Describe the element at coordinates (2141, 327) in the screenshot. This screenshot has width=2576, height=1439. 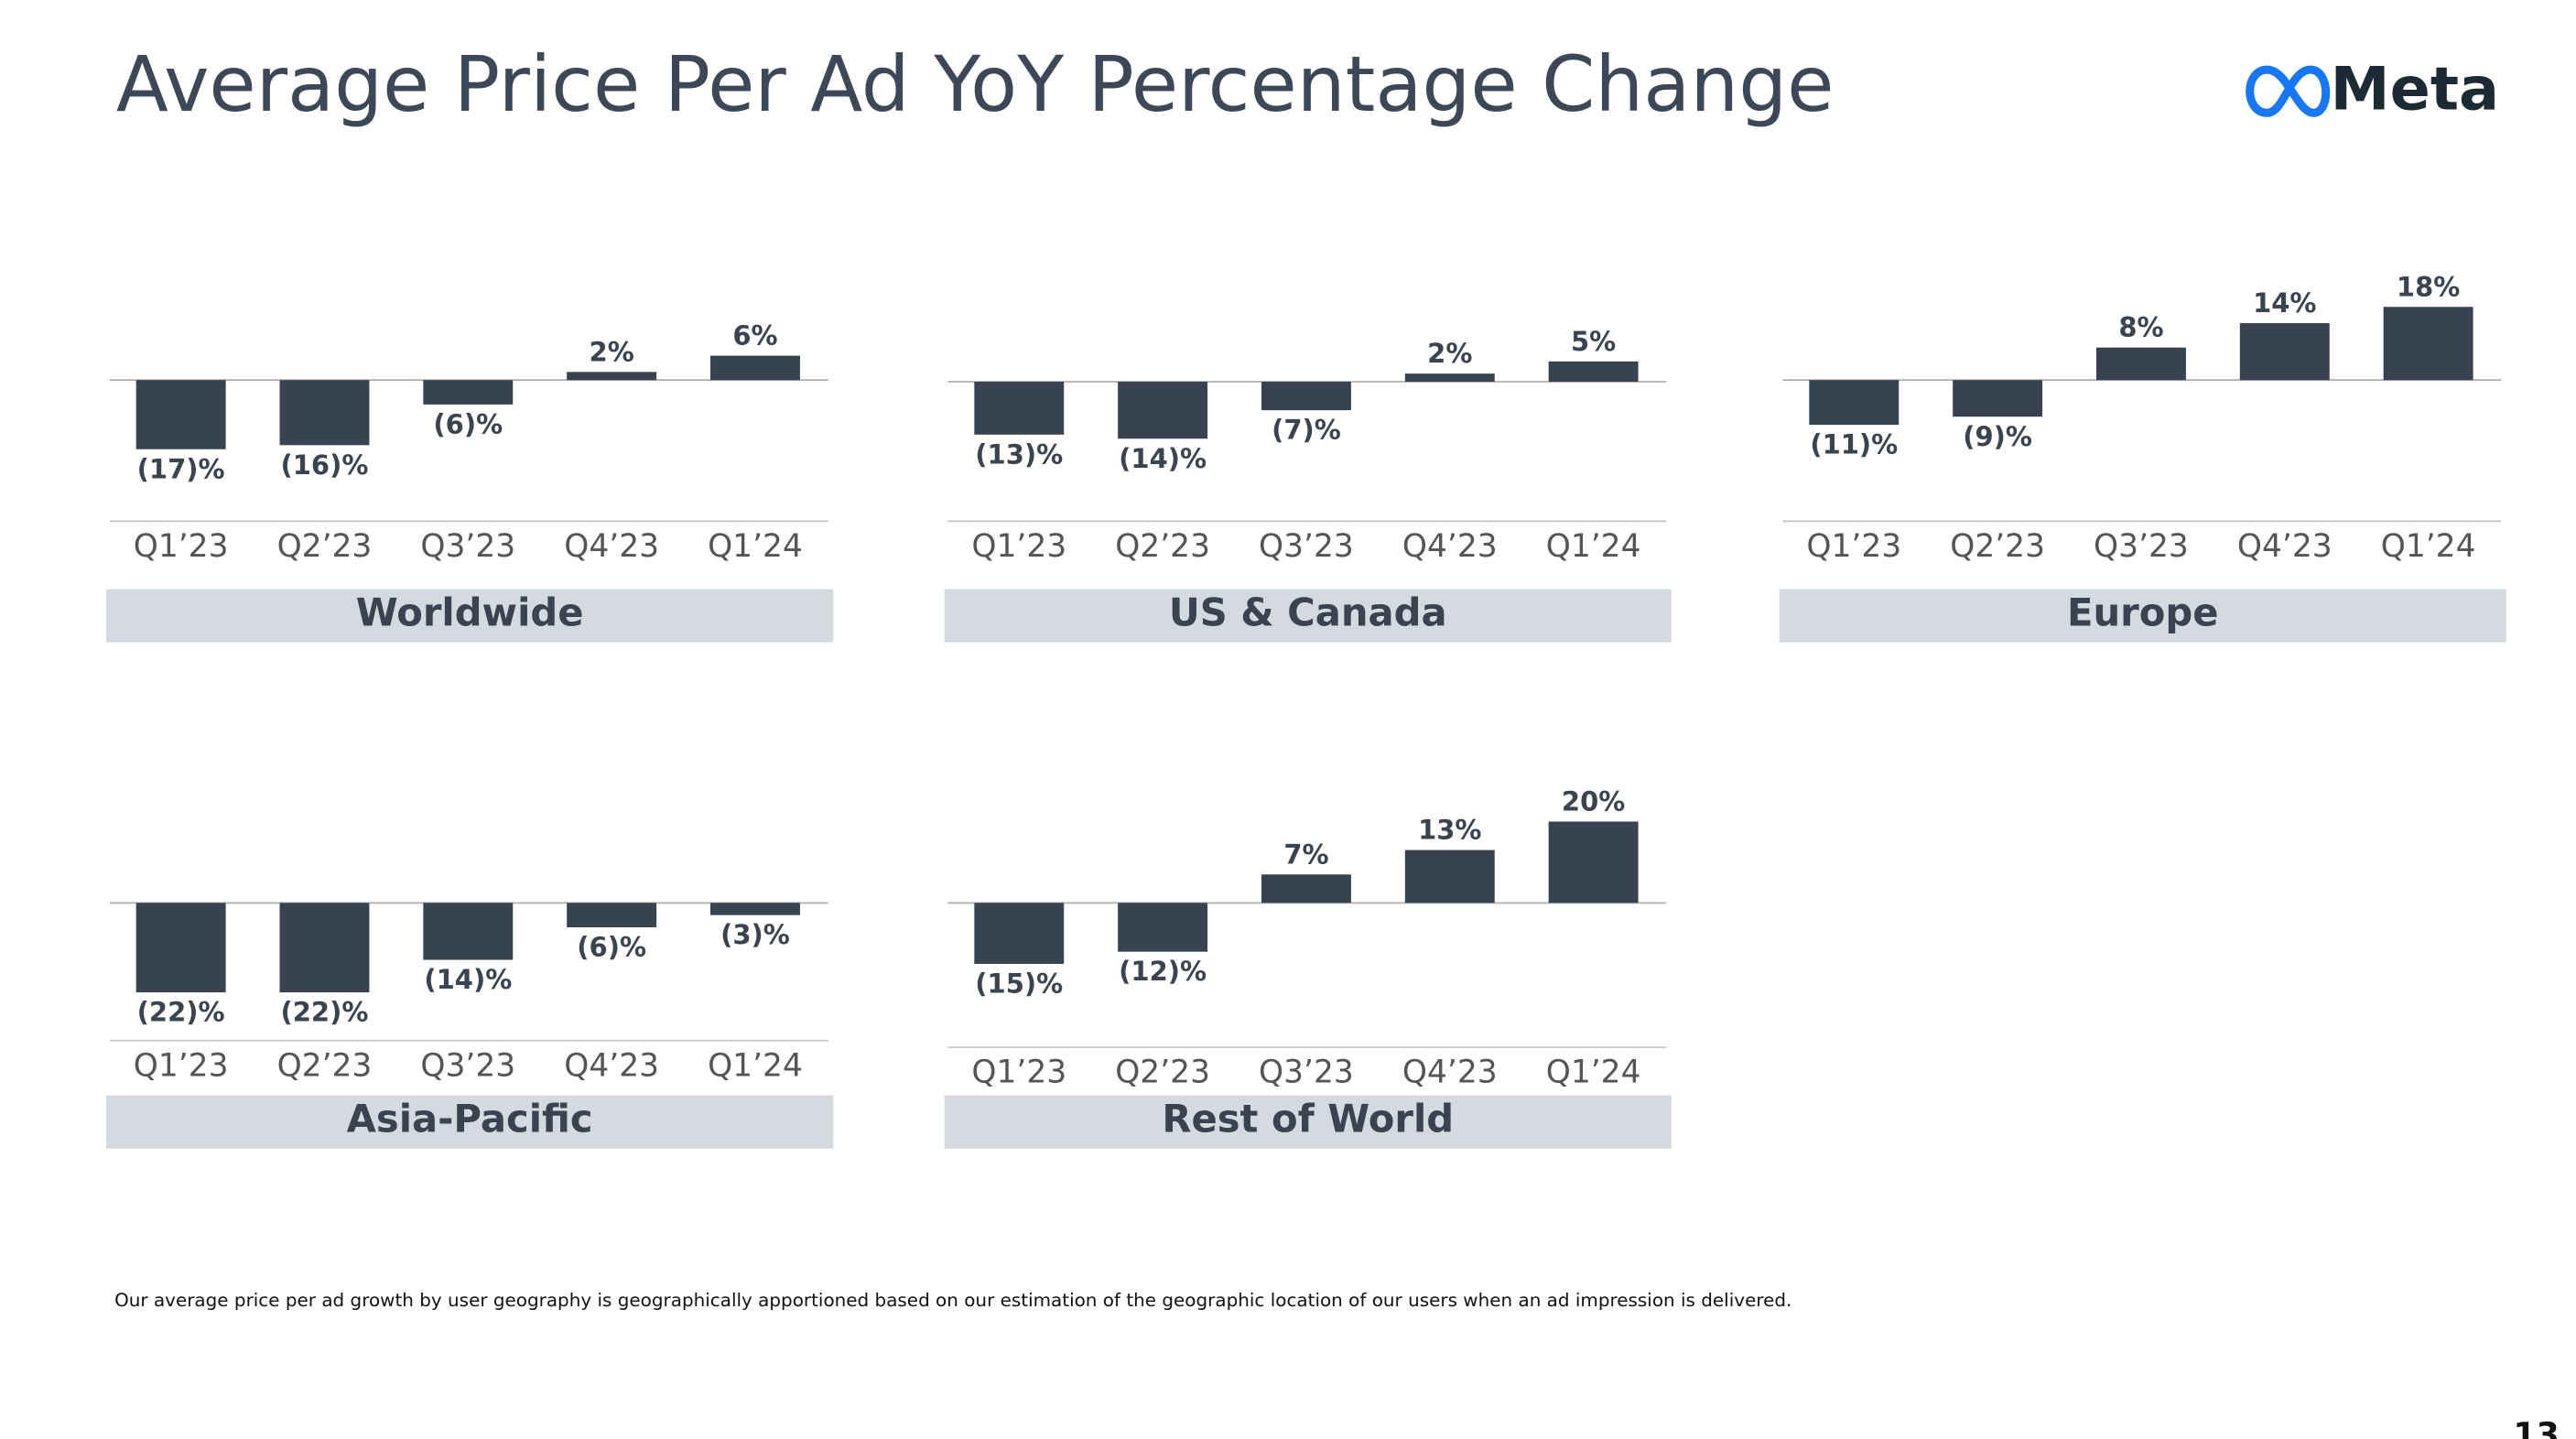
I see `data-label: 8%` at that location.